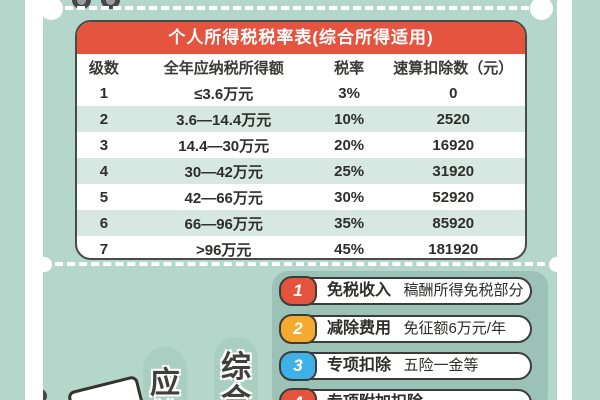 The width and height of the screenshot is (600, 400). I want to click on table-row: 4 30—42万元 25% 31920, so click(301, 171).